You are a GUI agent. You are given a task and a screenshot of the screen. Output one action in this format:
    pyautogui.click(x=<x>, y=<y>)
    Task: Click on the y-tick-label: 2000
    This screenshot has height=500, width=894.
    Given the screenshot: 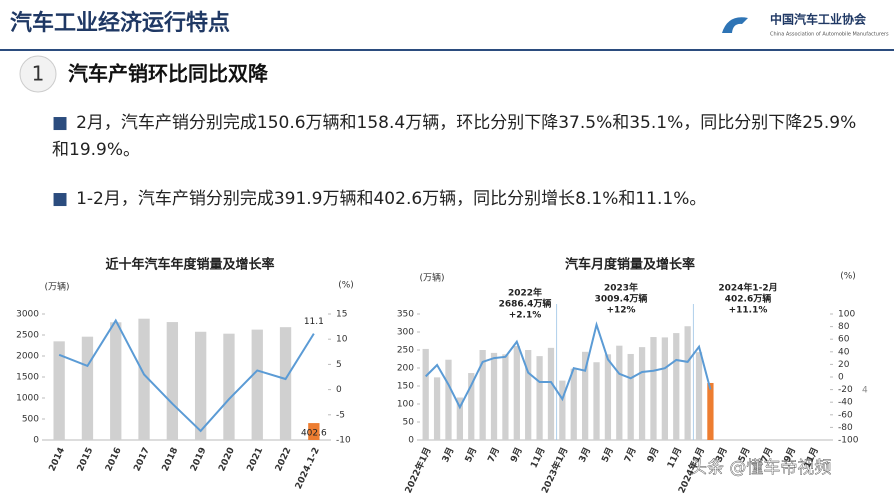 What is the action you would take?
    pyautogui.click(x=27, y=357)
    